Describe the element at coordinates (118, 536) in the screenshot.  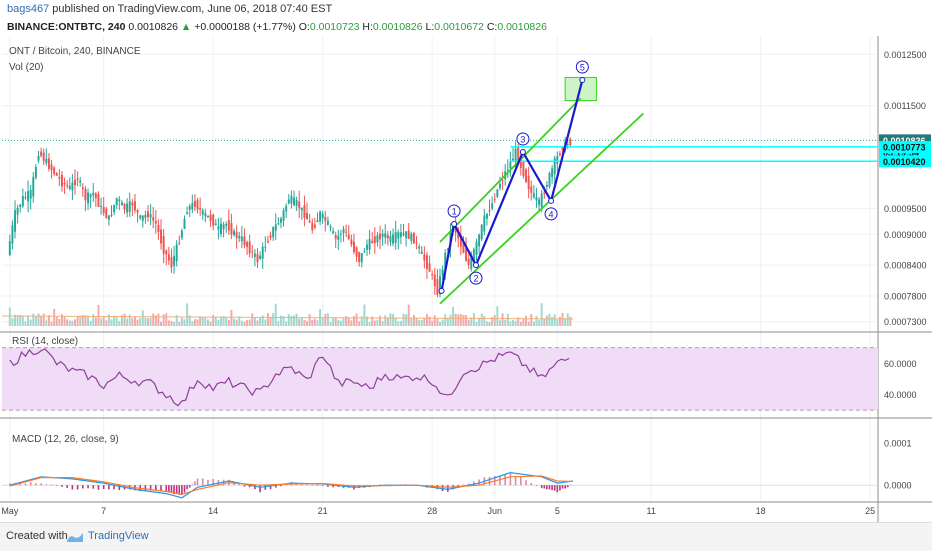
I see `tradingview-link: TradingView` at that location.